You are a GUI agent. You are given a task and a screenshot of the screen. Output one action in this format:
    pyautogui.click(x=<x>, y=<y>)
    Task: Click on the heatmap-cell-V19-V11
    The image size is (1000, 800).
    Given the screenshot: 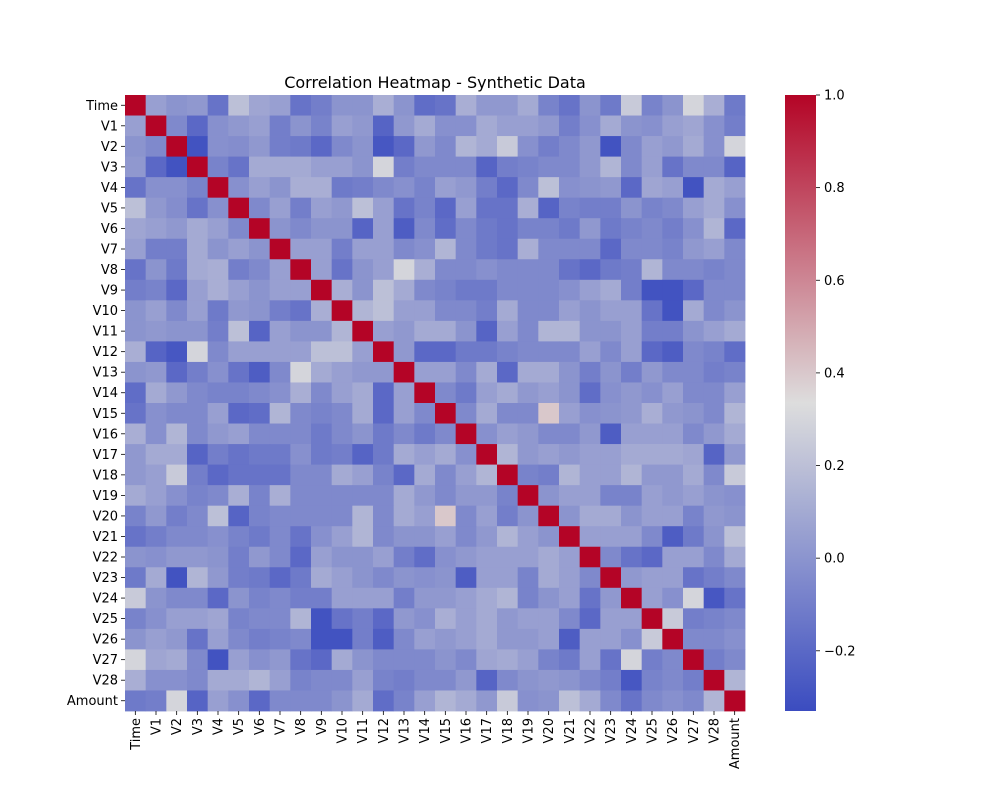 What is the action you would take?
    pyautogui.click(x=363, y=496)
    